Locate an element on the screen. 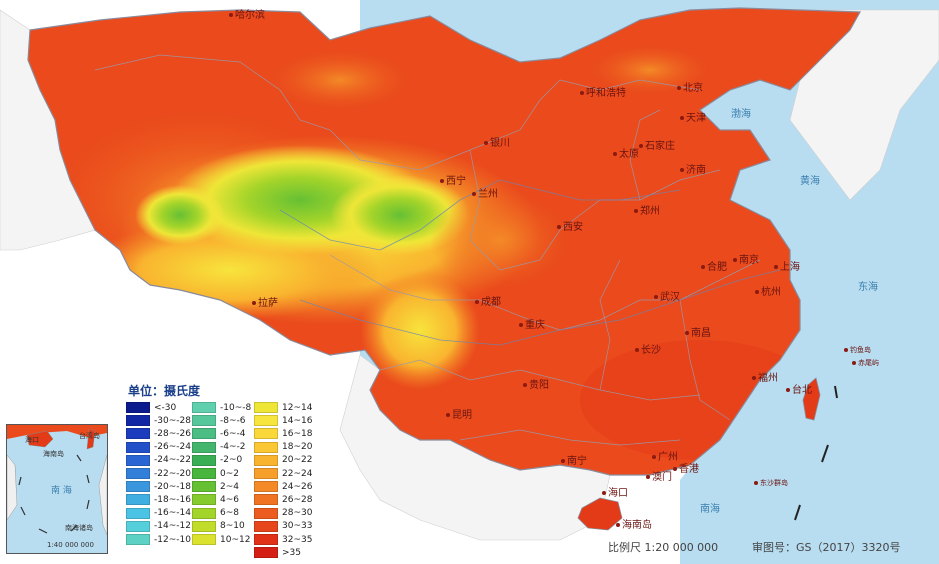 The height and width of the screenshot is (564, 939). legend-label: -10~-8 is located at coordinates (236, 407).